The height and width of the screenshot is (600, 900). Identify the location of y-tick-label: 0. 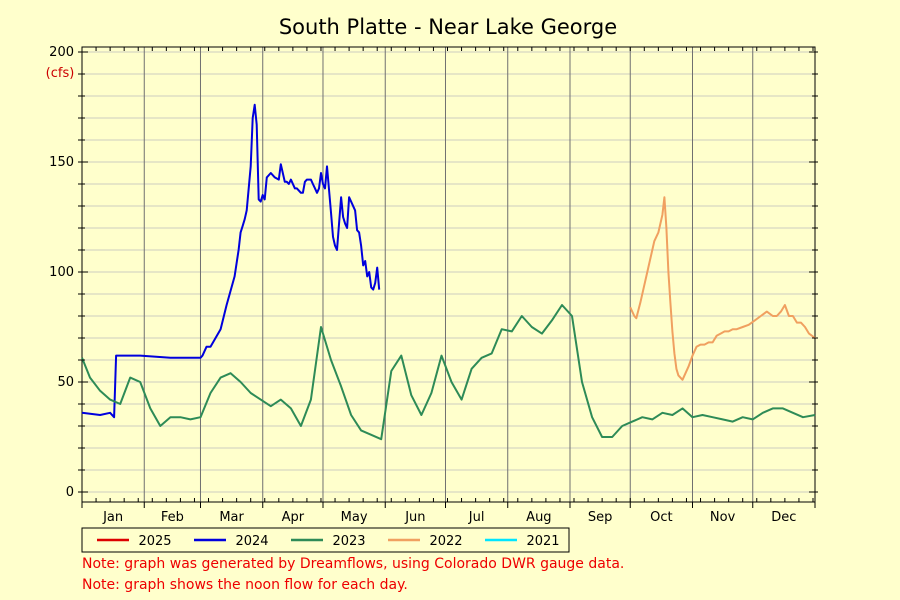
(70, 492).